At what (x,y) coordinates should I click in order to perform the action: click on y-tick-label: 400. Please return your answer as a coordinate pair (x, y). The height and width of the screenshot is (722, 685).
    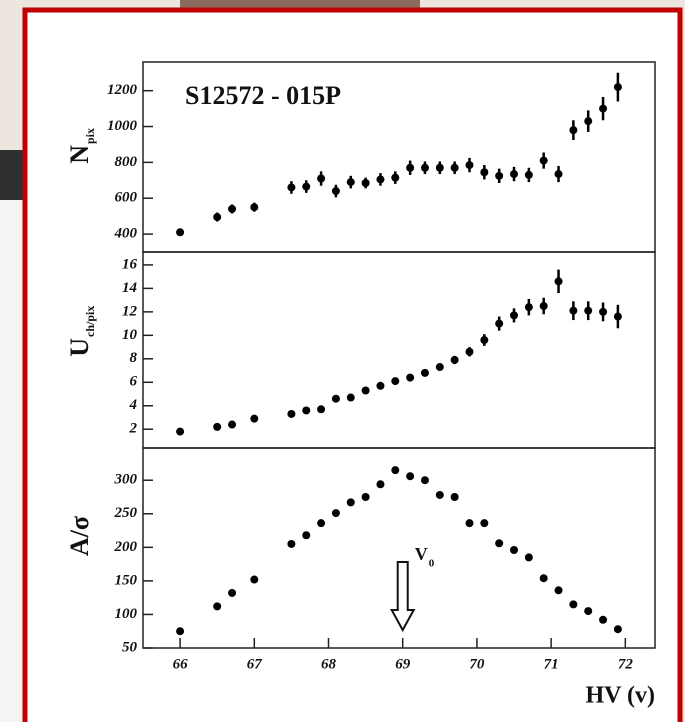
    Looking at the image, I should click on (126, 234).